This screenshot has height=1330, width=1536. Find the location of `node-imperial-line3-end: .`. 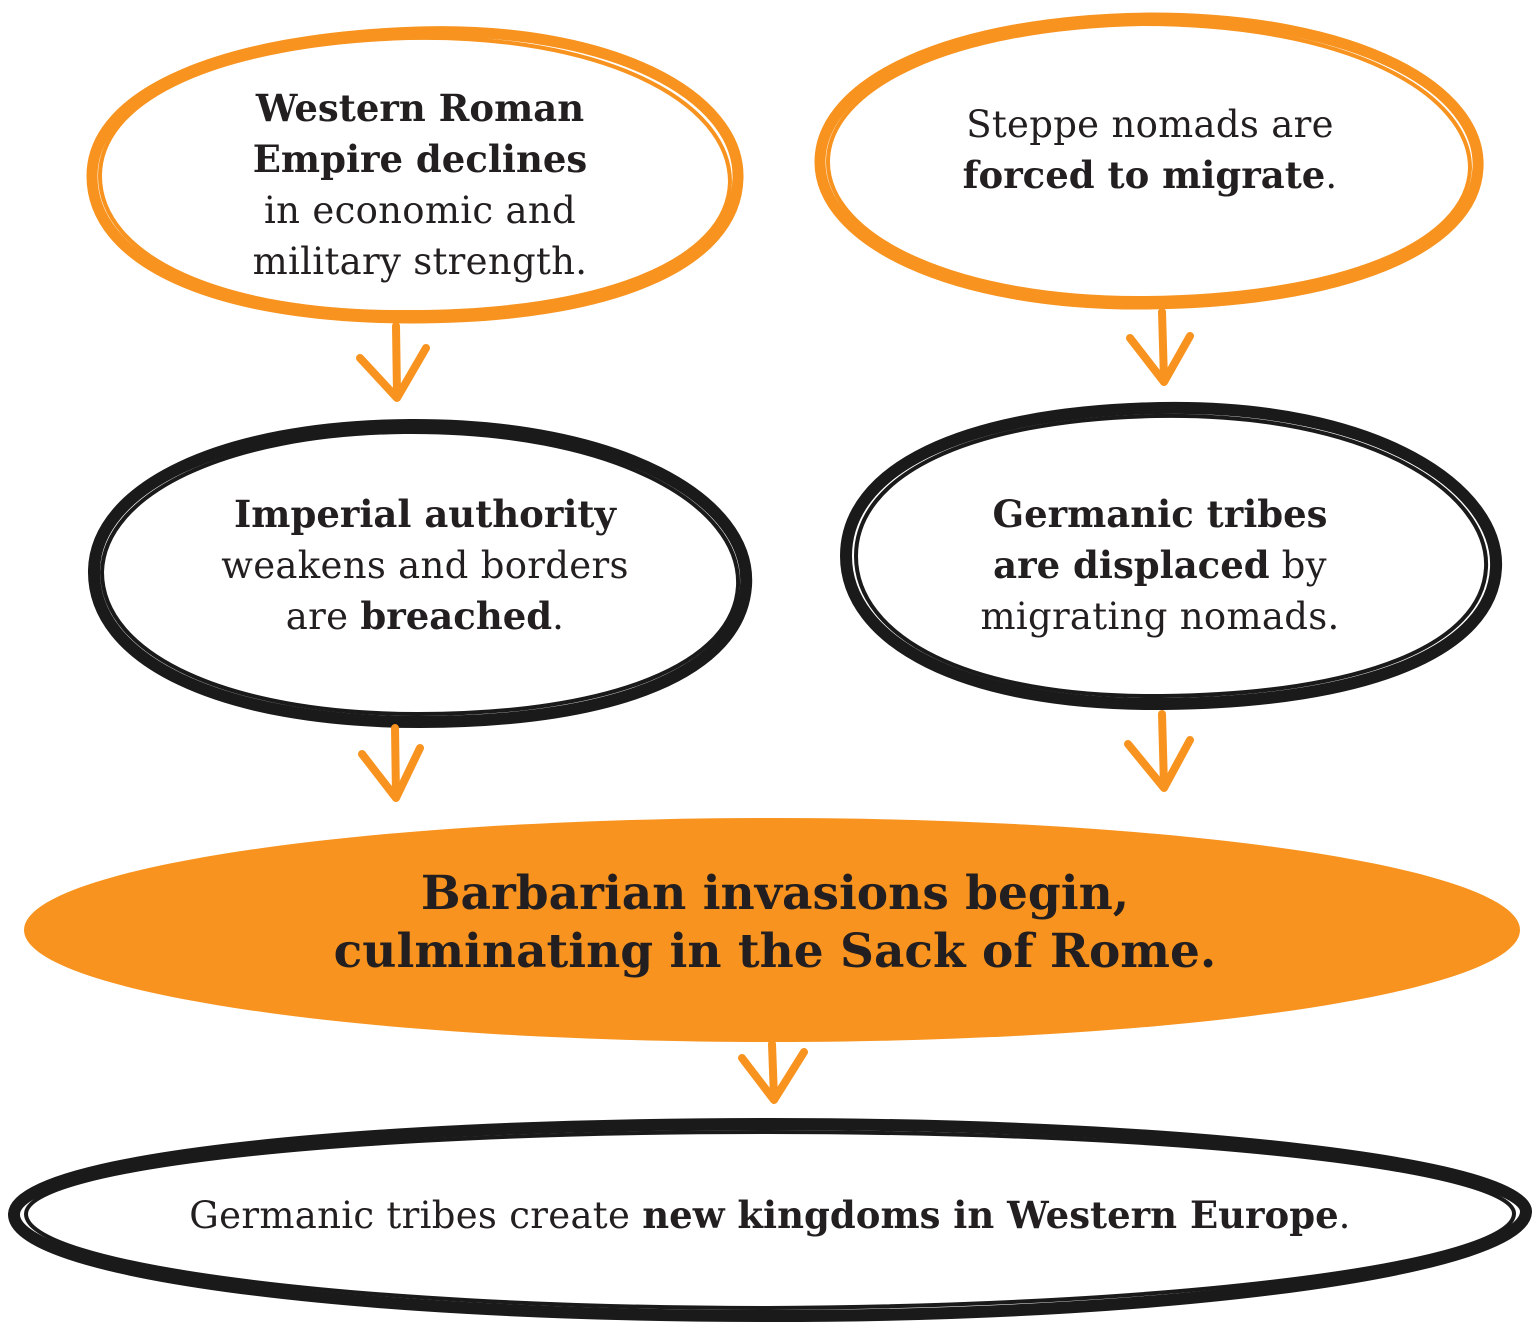

node-imperial-line3-end: . is located at coordinates (558, 616).